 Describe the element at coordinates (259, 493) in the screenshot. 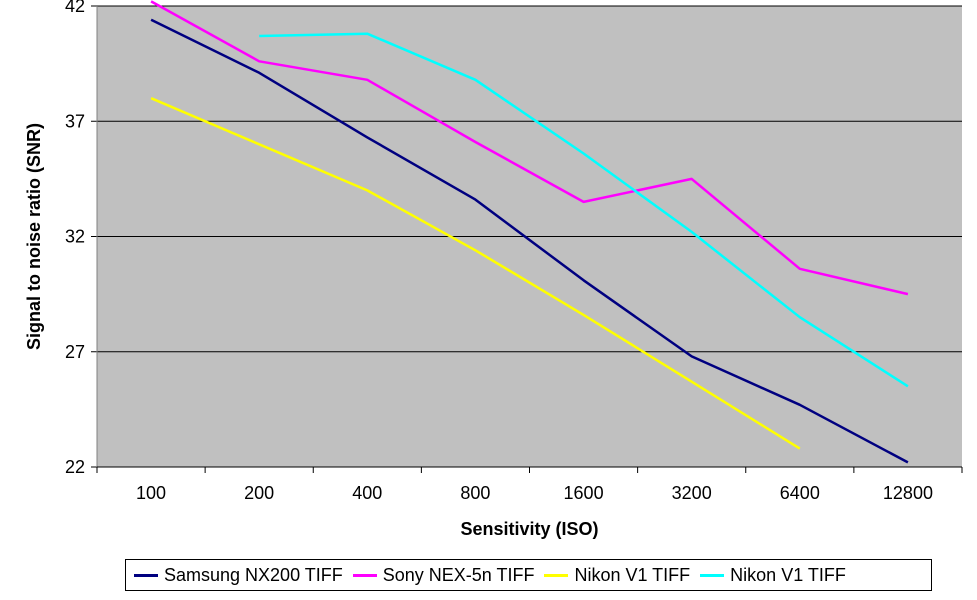

I see `x-tick-label: 200` at that location.